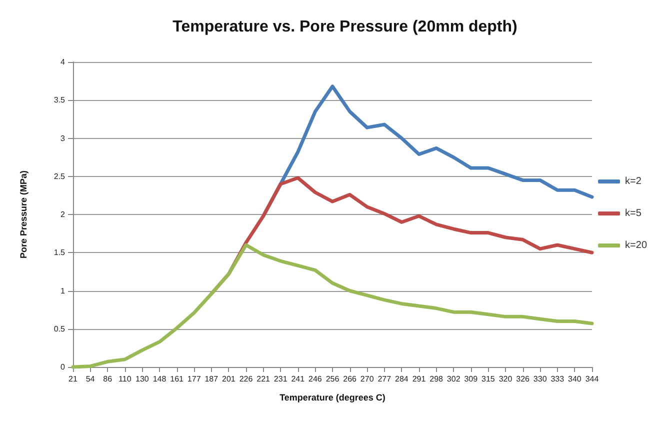 The height and width of the screenshot is (427, 660). I want to click on y-tick-label: 1, so click(63, 291).